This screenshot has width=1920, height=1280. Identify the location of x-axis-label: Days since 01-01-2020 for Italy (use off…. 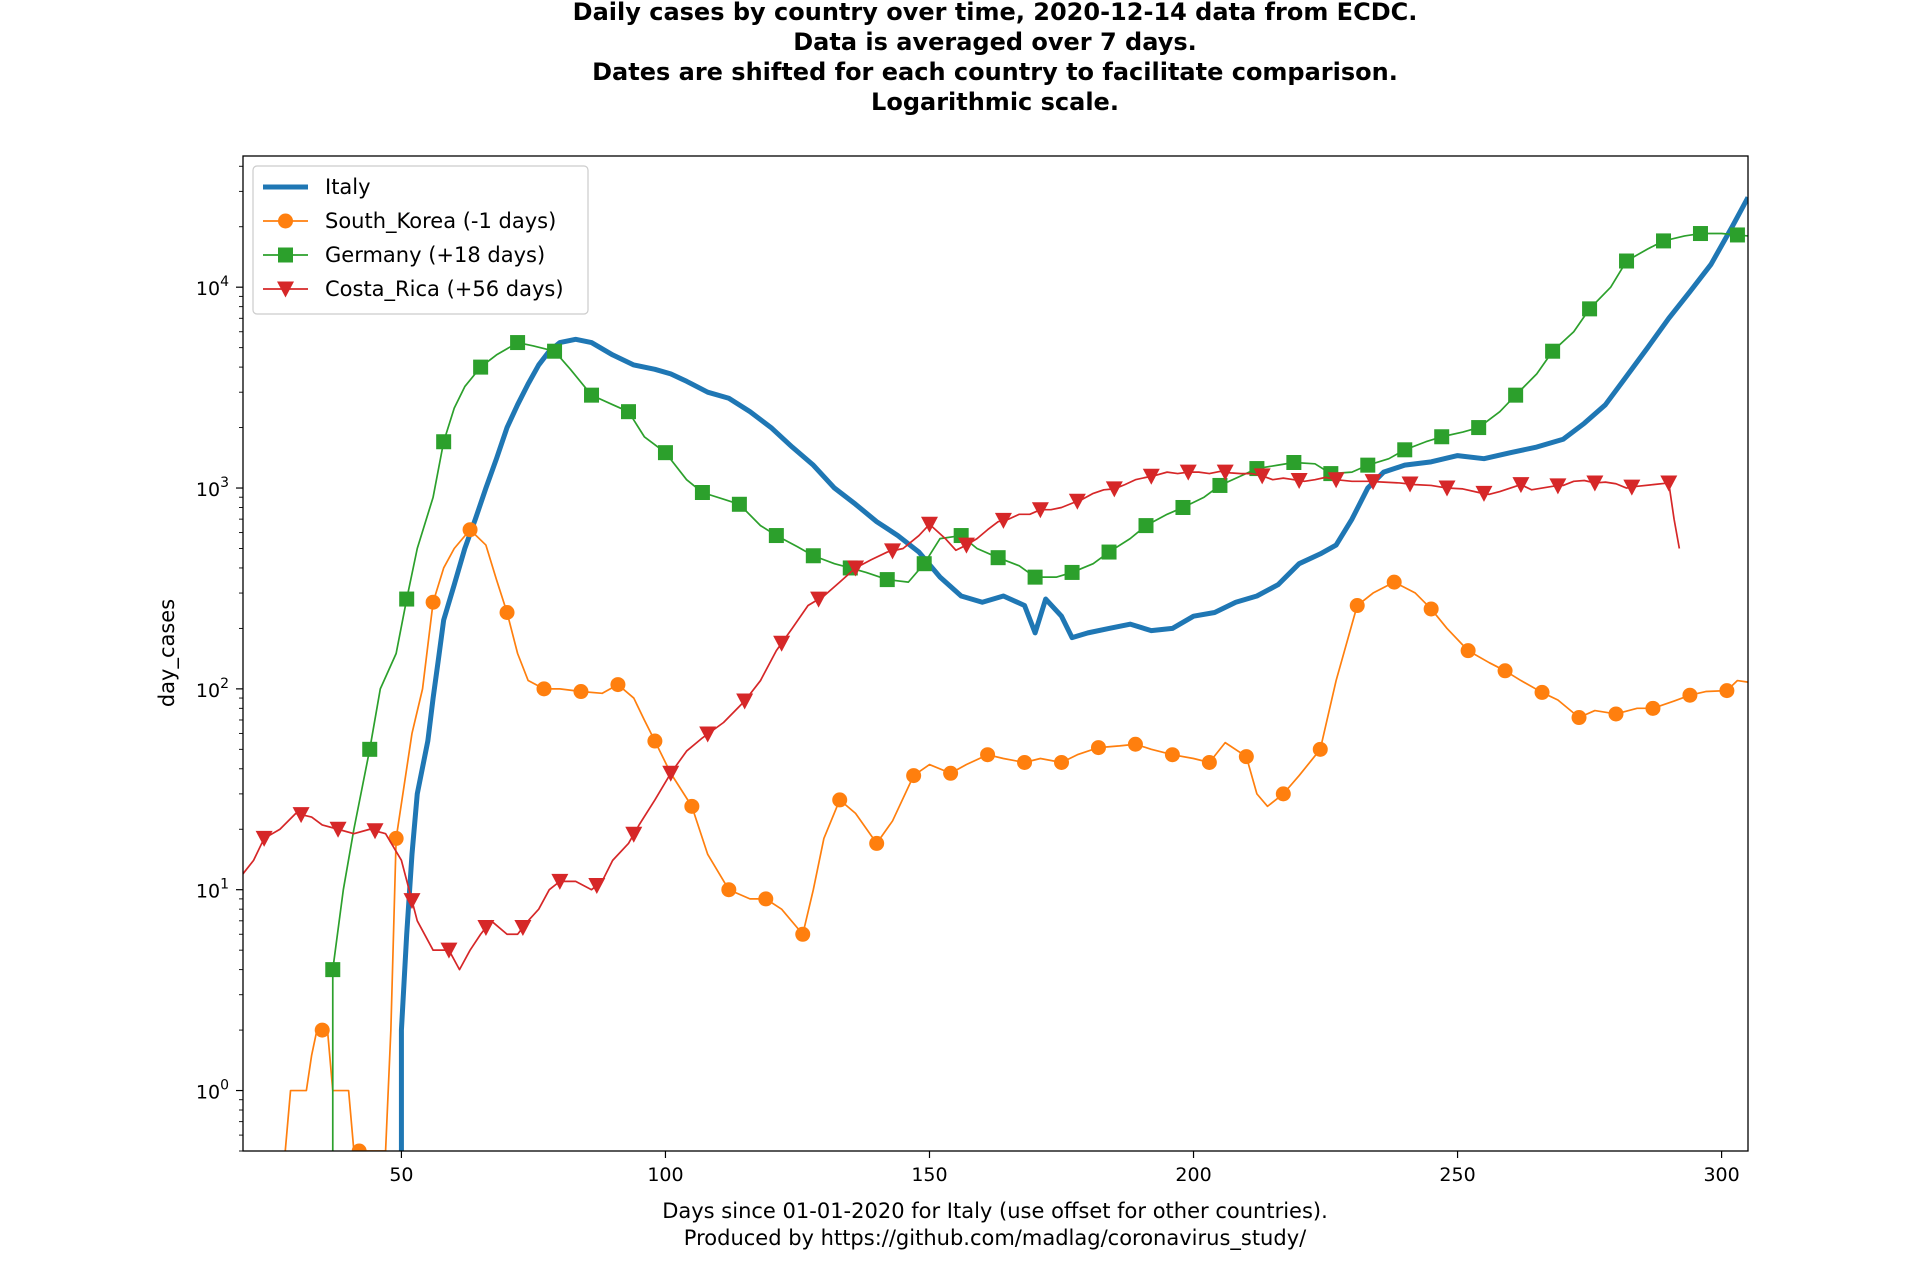
(995, 1225).